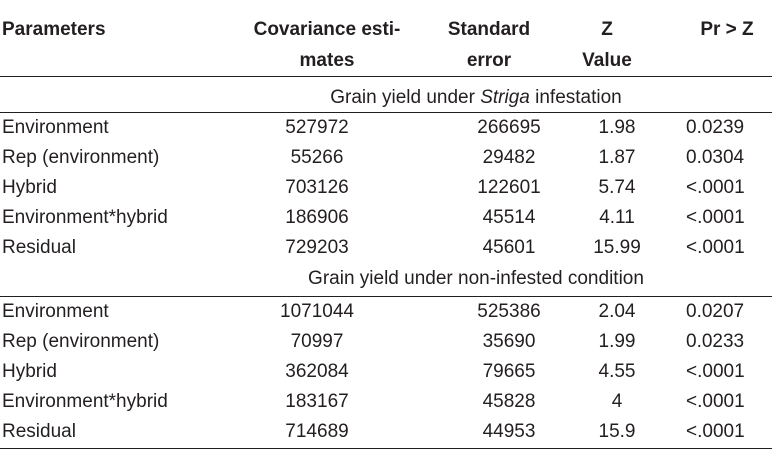 This screenshot has width=772, height=452. What do you see at coordinates (617, 247) in the screenshot?
I see `cell-z-value: 15.99` at bounding box center [617, 247].